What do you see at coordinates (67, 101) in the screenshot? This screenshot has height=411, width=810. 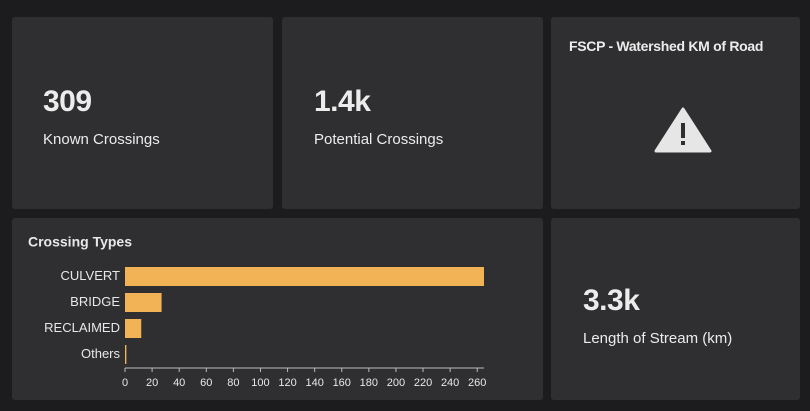 I see `tile-value: 309` at bounding box center [67, 101].